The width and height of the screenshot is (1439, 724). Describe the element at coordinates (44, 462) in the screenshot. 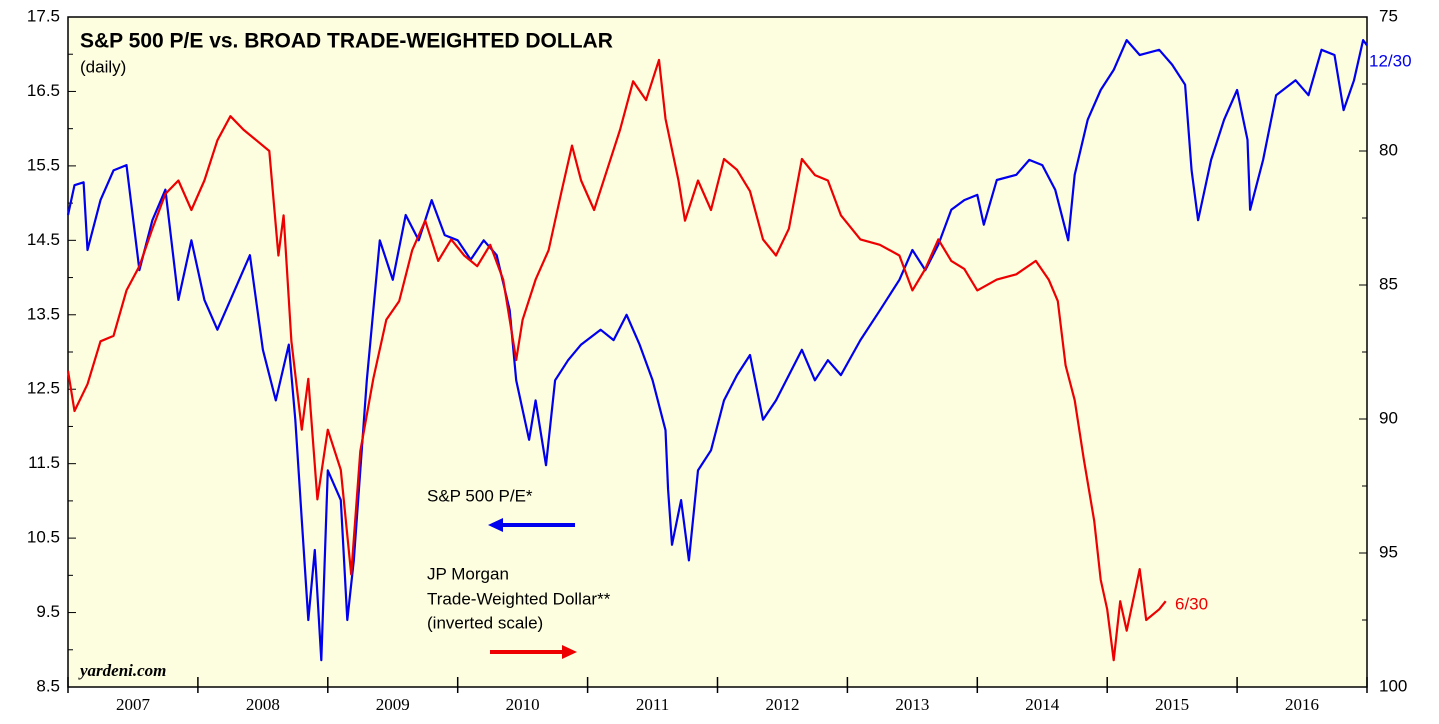

I see `y-tick-label: 11.5` at that location.